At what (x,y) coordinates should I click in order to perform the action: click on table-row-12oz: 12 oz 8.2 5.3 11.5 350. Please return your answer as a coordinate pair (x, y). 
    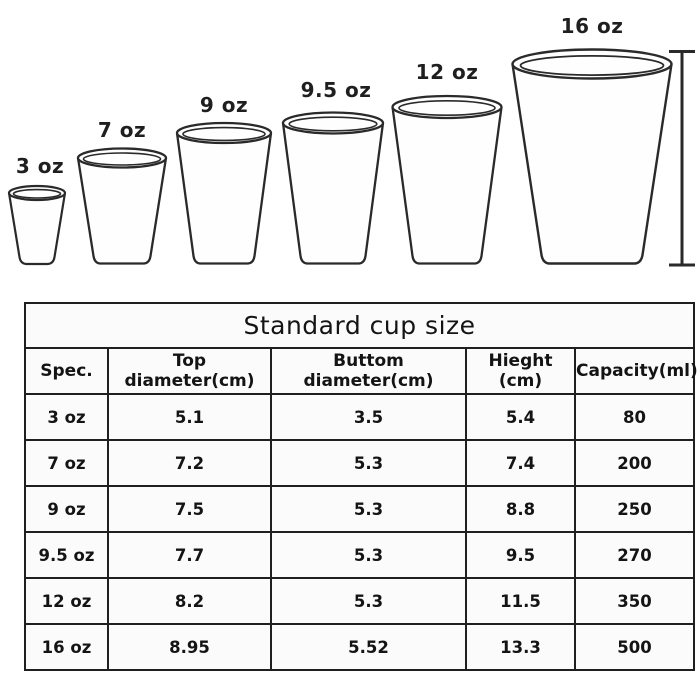
    Looking at the image, I should click on (359, 601).